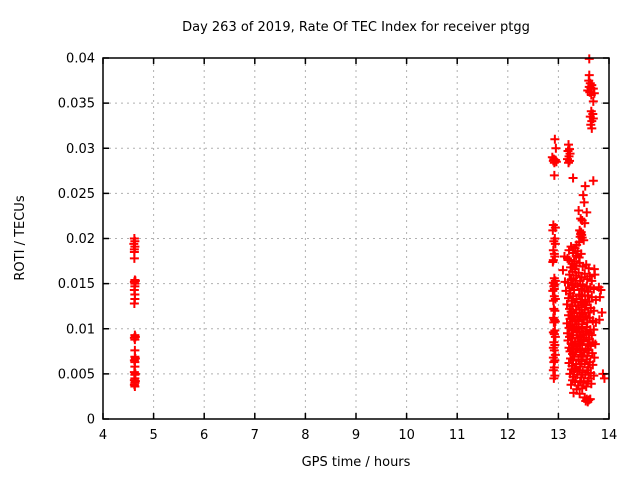 The image size is (640, 480). I want to click on x-axis-label: GPS time / hours, so click(356, 462).